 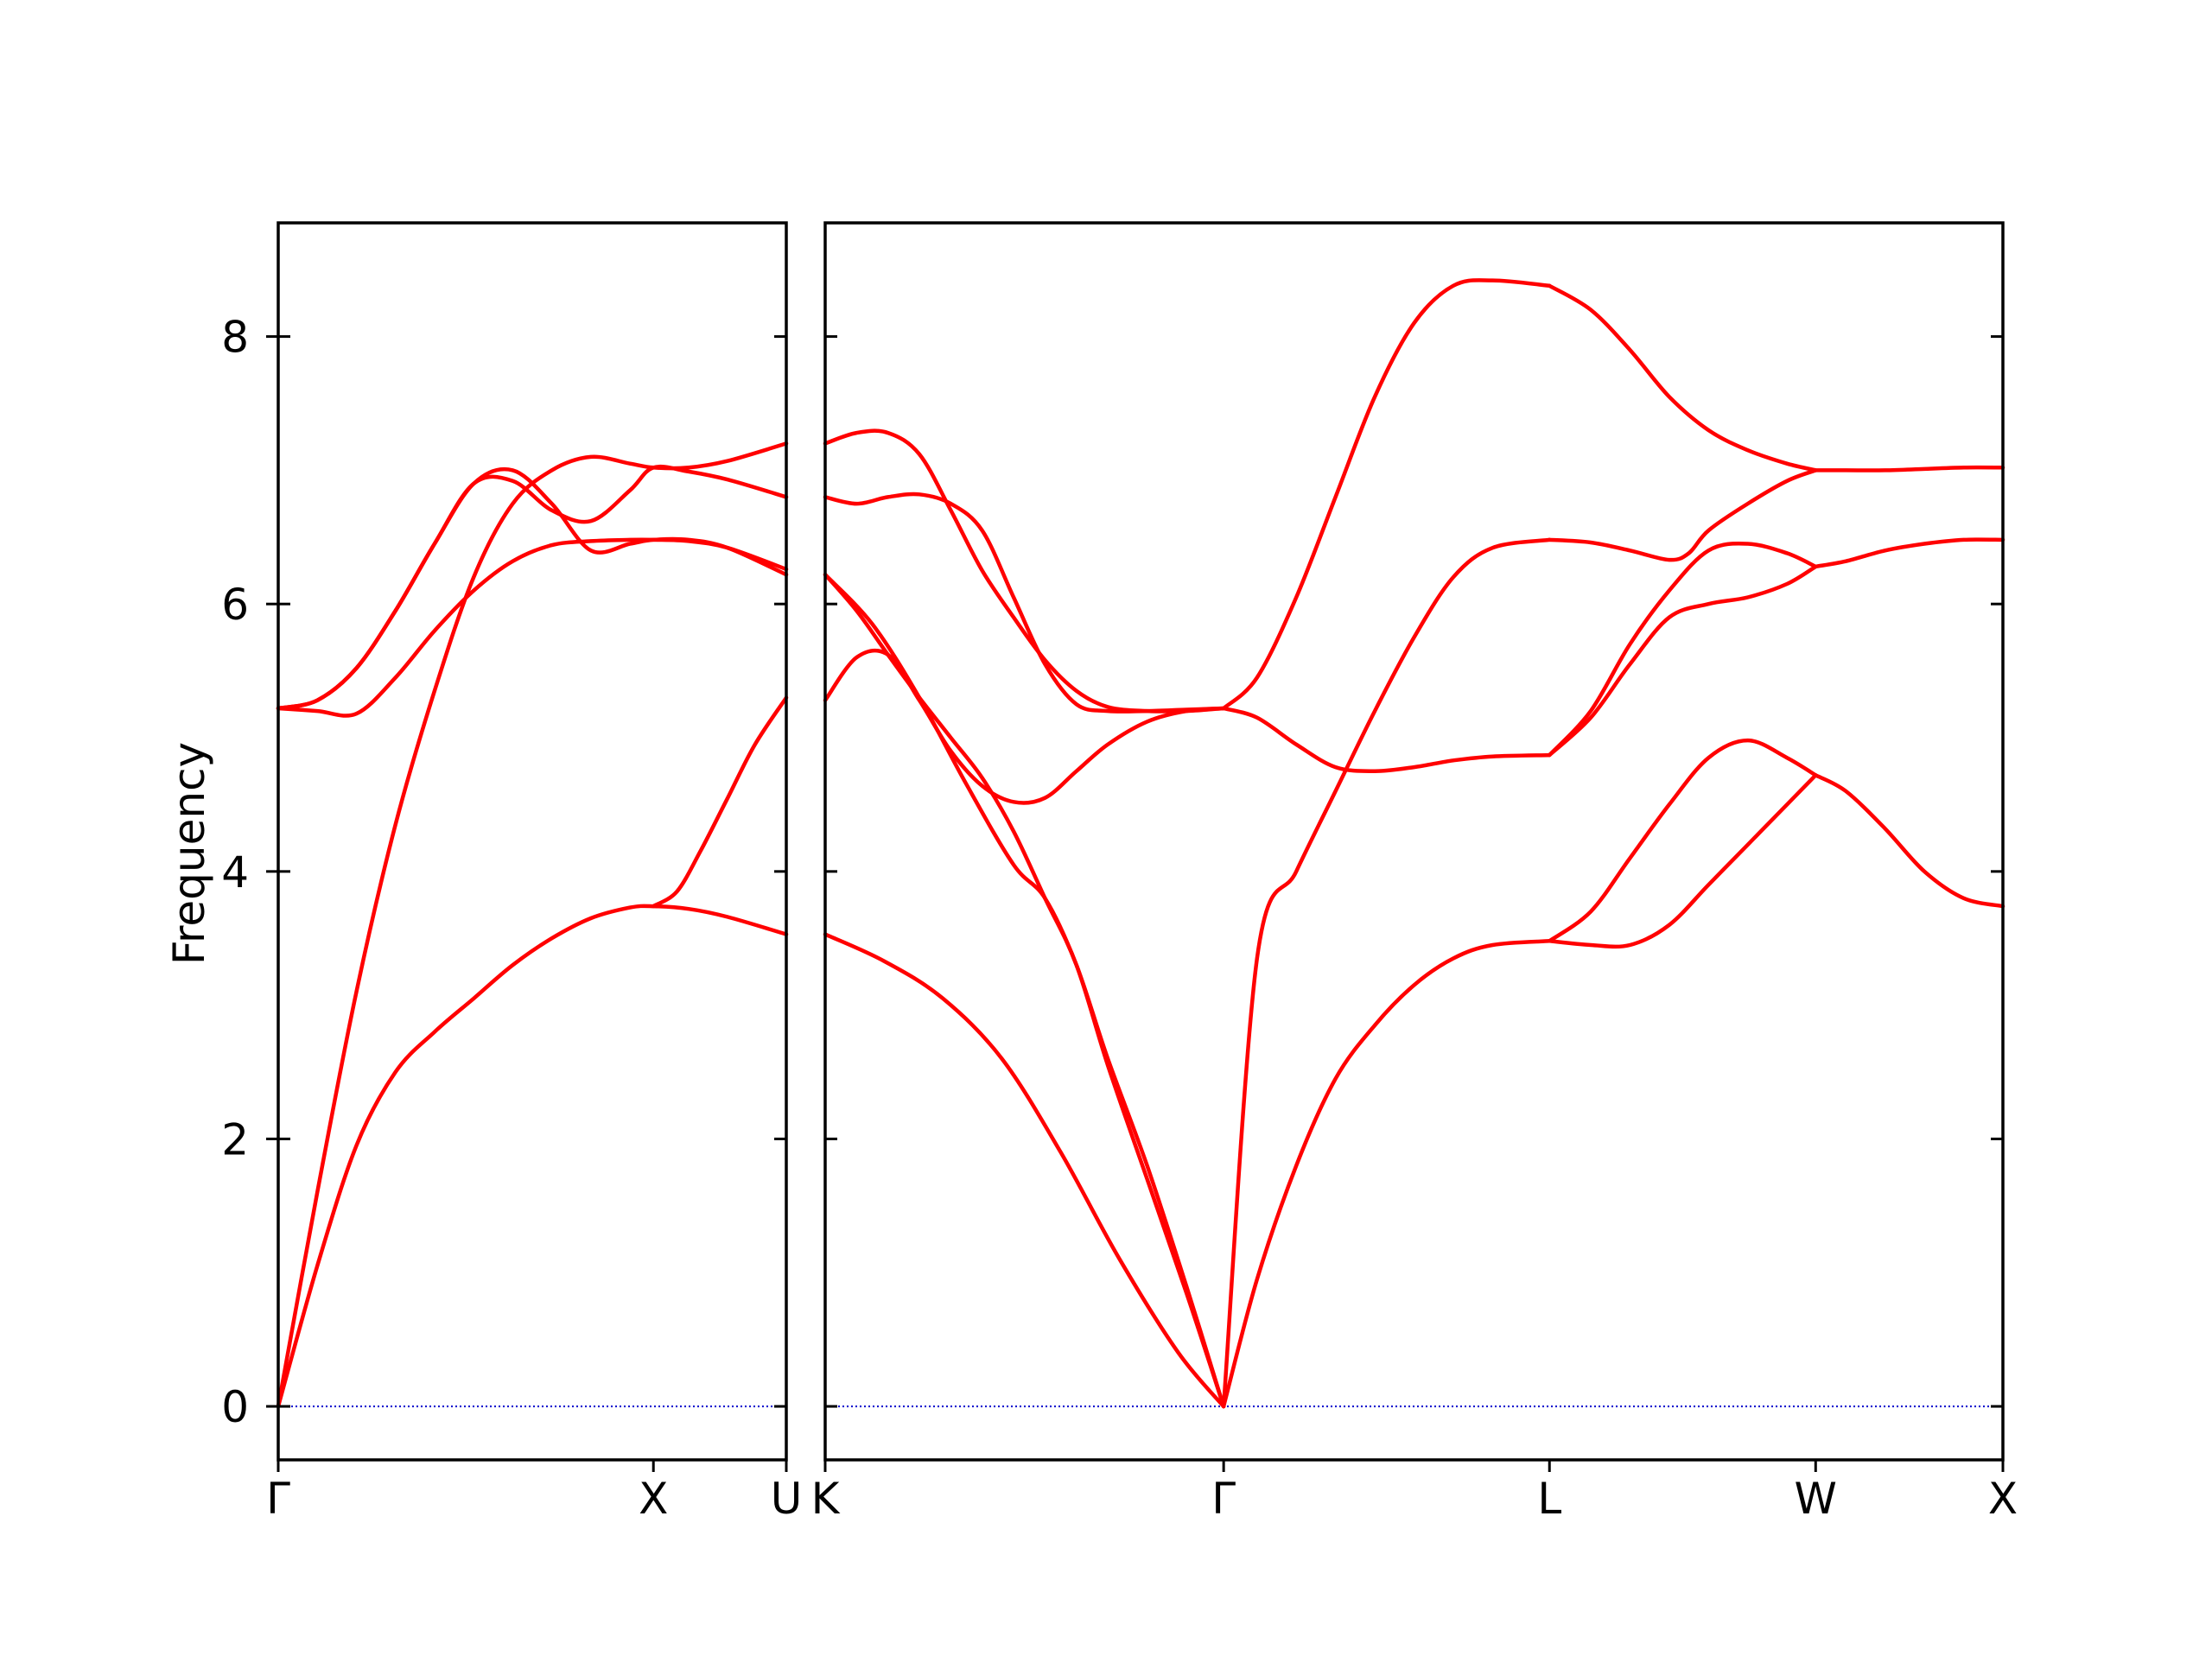 I want to click on x-tick-label: W, so click(x=1816, y=1499).